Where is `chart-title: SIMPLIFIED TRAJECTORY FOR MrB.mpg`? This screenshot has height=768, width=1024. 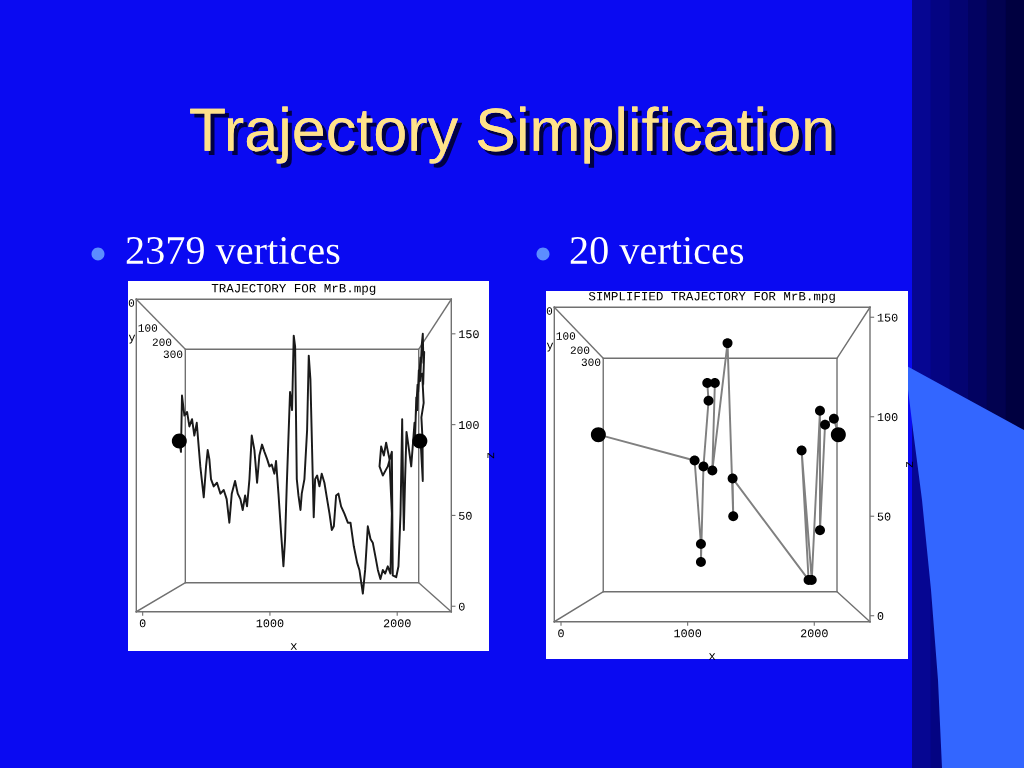 chart-title: SIMPLIFIED TRAJECTORY FOR MrB.mpg is located at coordinates (711, 297).